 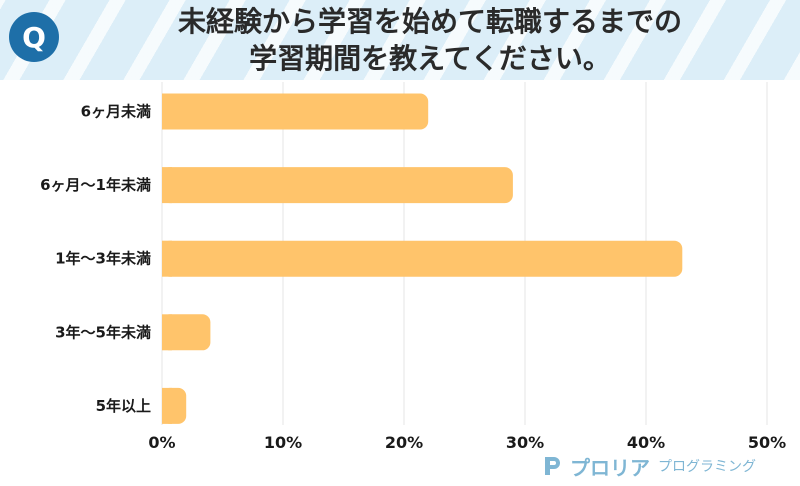 I want to click on x-tick-label: 30%, so click(x=525, y=441).